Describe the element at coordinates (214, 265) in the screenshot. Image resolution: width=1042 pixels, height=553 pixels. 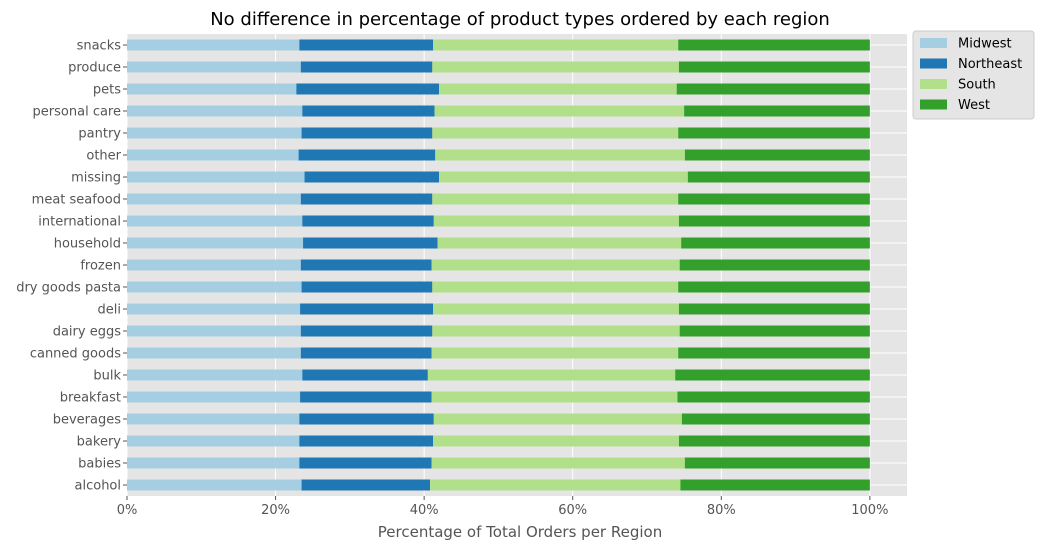
I see `bar-midwest-frozen` at that location.